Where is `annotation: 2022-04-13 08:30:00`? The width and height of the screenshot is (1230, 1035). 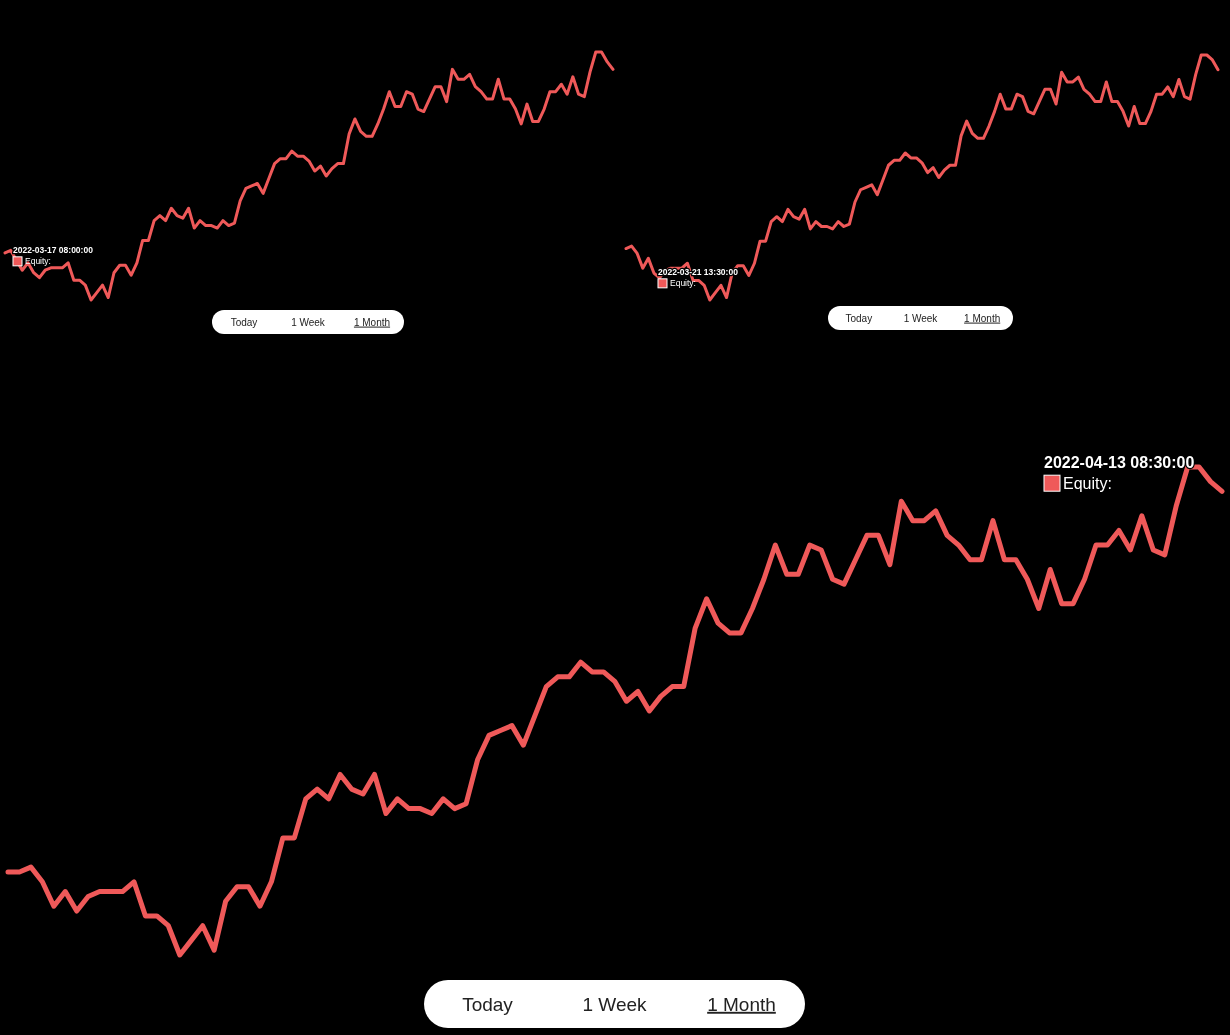
annotation: 2022-04-13 08:30:00 is located at coordinates (1119, 462).